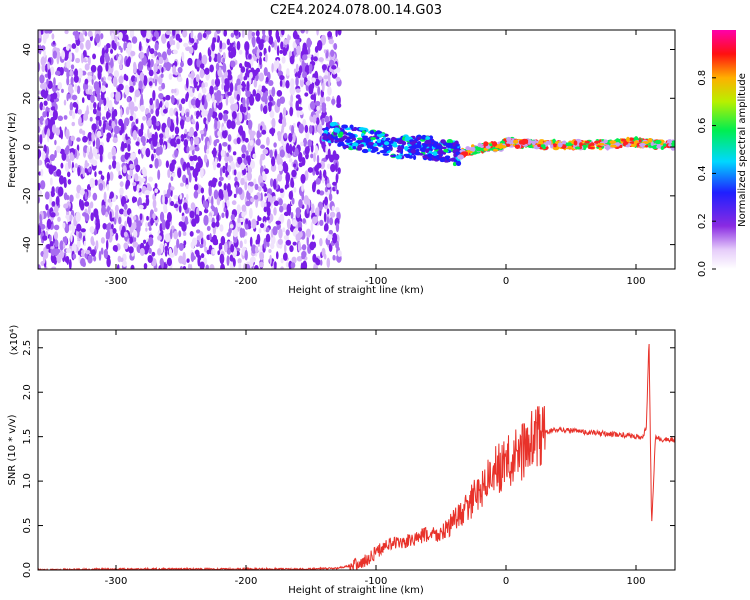  What do you see at coordinates (356, 10) in the screenshot?
I see `figure-title: C2E4.2024.078.00.14.G03` at bounding box center [356, 10].